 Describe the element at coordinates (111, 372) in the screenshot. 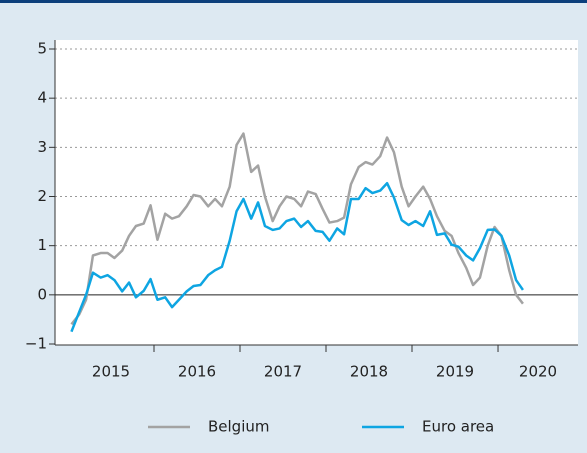

I see `x-tick-label: 2015` at that location.